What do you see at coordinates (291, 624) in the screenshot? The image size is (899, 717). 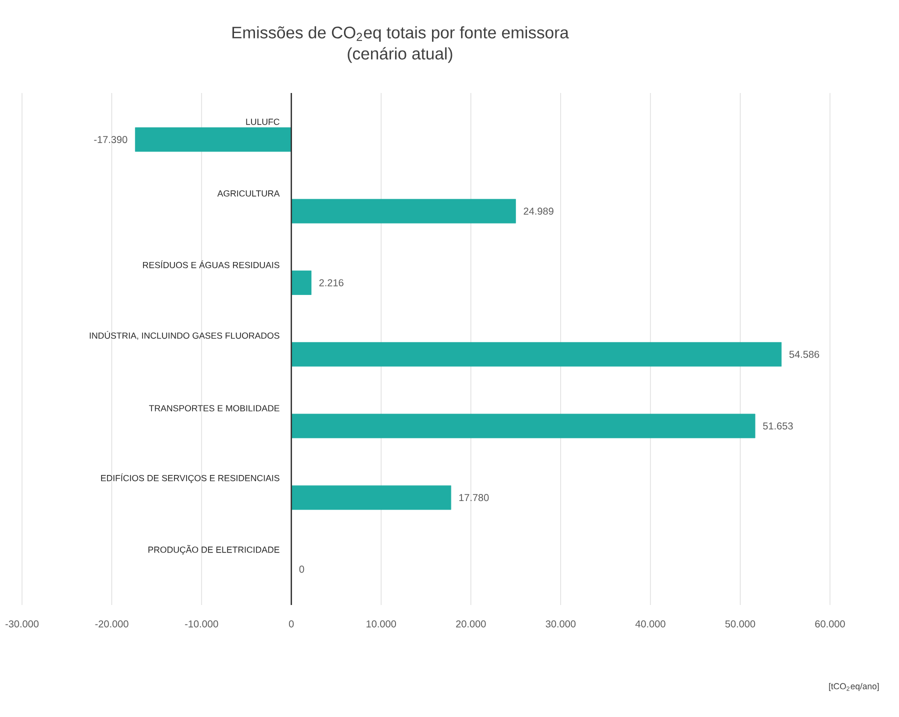 I see `x-tick-label: 0` at bounding box center [291, 624].